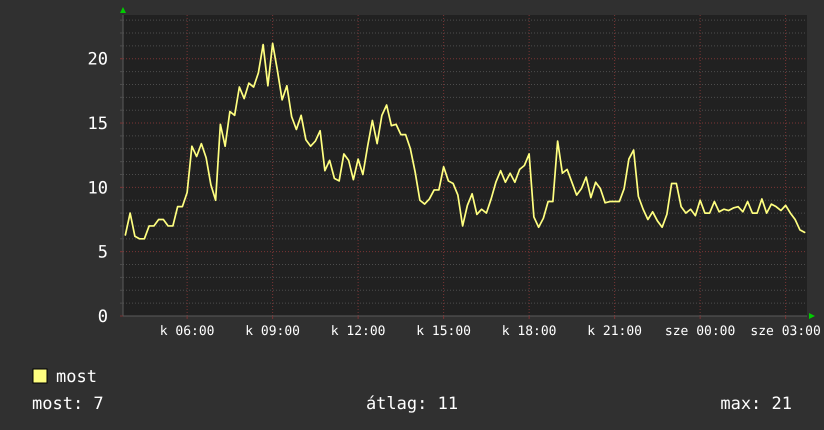 The width and height of the screenshot is (824, 430). What do you see at coordinates (700, 331) in the screenshot?
I see `x-tick-label: sze 00:00` at bounding box center [700, 331].